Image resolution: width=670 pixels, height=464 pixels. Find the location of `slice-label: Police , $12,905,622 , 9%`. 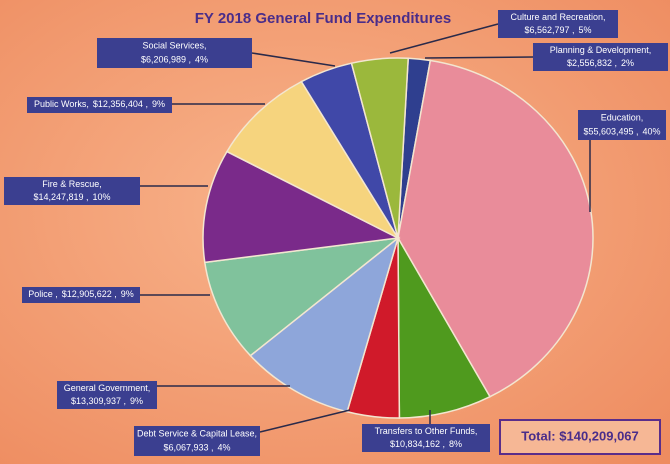

slice-label: Police , $12,905,622 , 9% is located at coordinates (81, 294).